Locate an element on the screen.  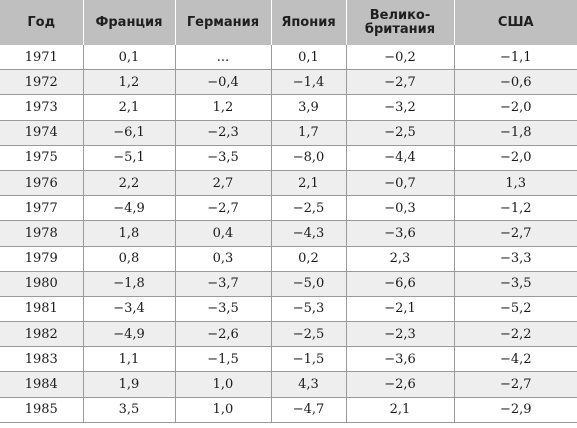
cell-year: 1974 is located at coordinates (41, 133).